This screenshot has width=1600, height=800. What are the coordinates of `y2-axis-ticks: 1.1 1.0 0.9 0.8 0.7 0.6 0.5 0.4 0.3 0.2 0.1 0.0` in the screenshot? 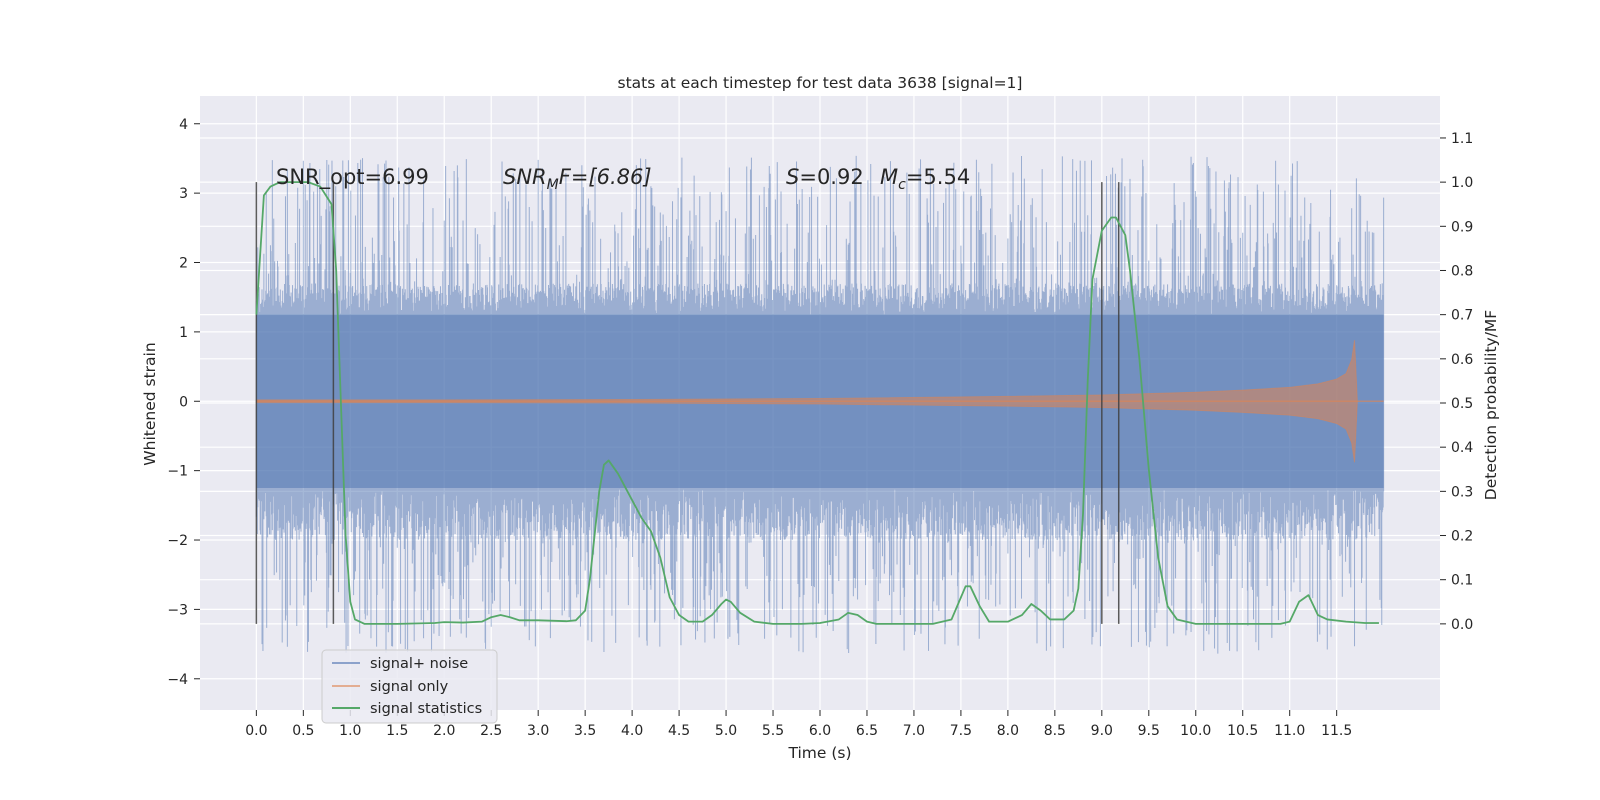 It's located at (1456, 382).